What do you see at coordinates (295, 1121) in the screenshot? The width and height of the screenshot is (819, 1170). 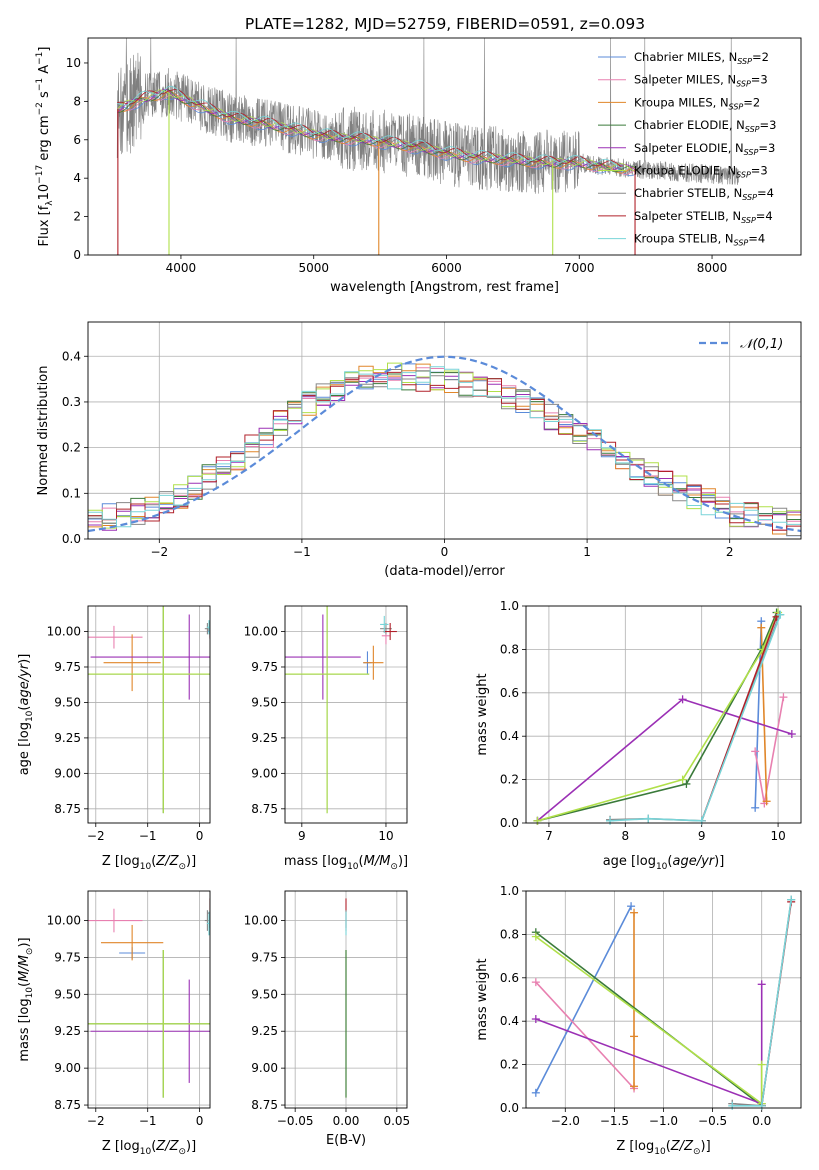 I see `x-tick-label: −0.05` at bounding box center [295, 1121].